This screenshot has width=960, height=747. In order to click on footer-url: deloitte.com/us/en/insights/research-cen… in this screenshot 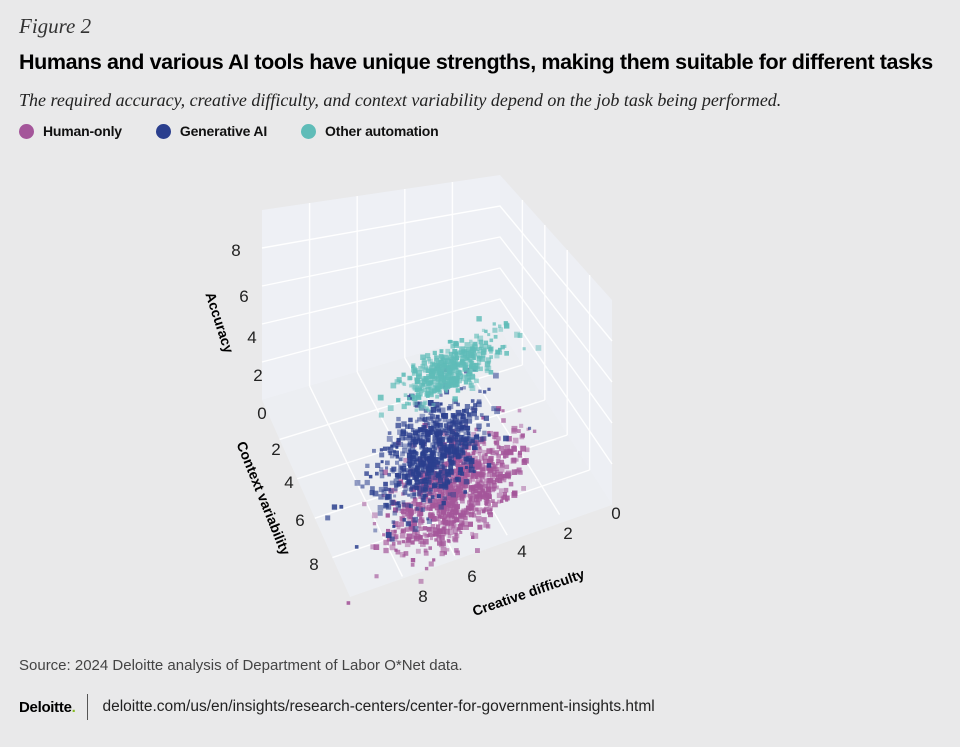, I will do `click(378, 706)`.